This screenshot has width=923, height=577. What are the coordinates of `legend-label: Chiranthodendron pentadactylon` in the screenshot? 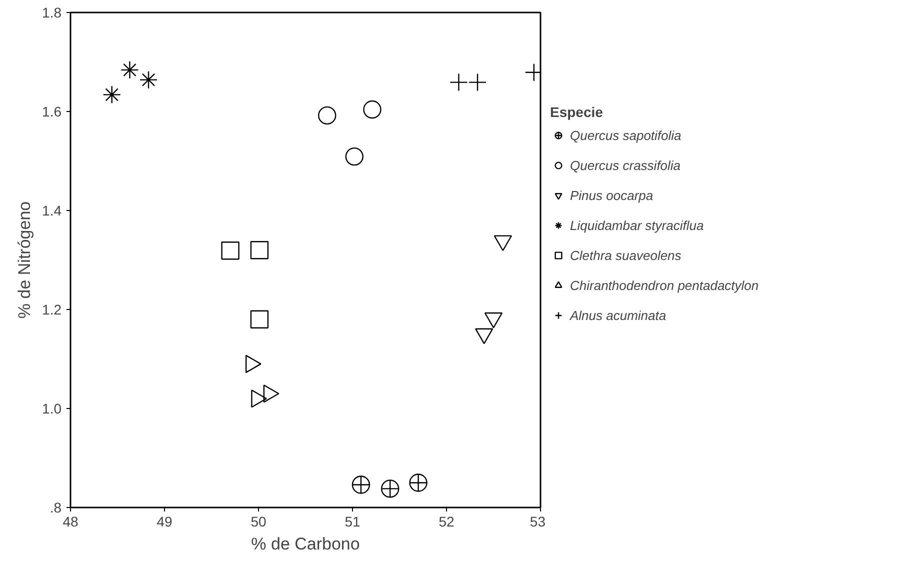 It's located at (664, 285).